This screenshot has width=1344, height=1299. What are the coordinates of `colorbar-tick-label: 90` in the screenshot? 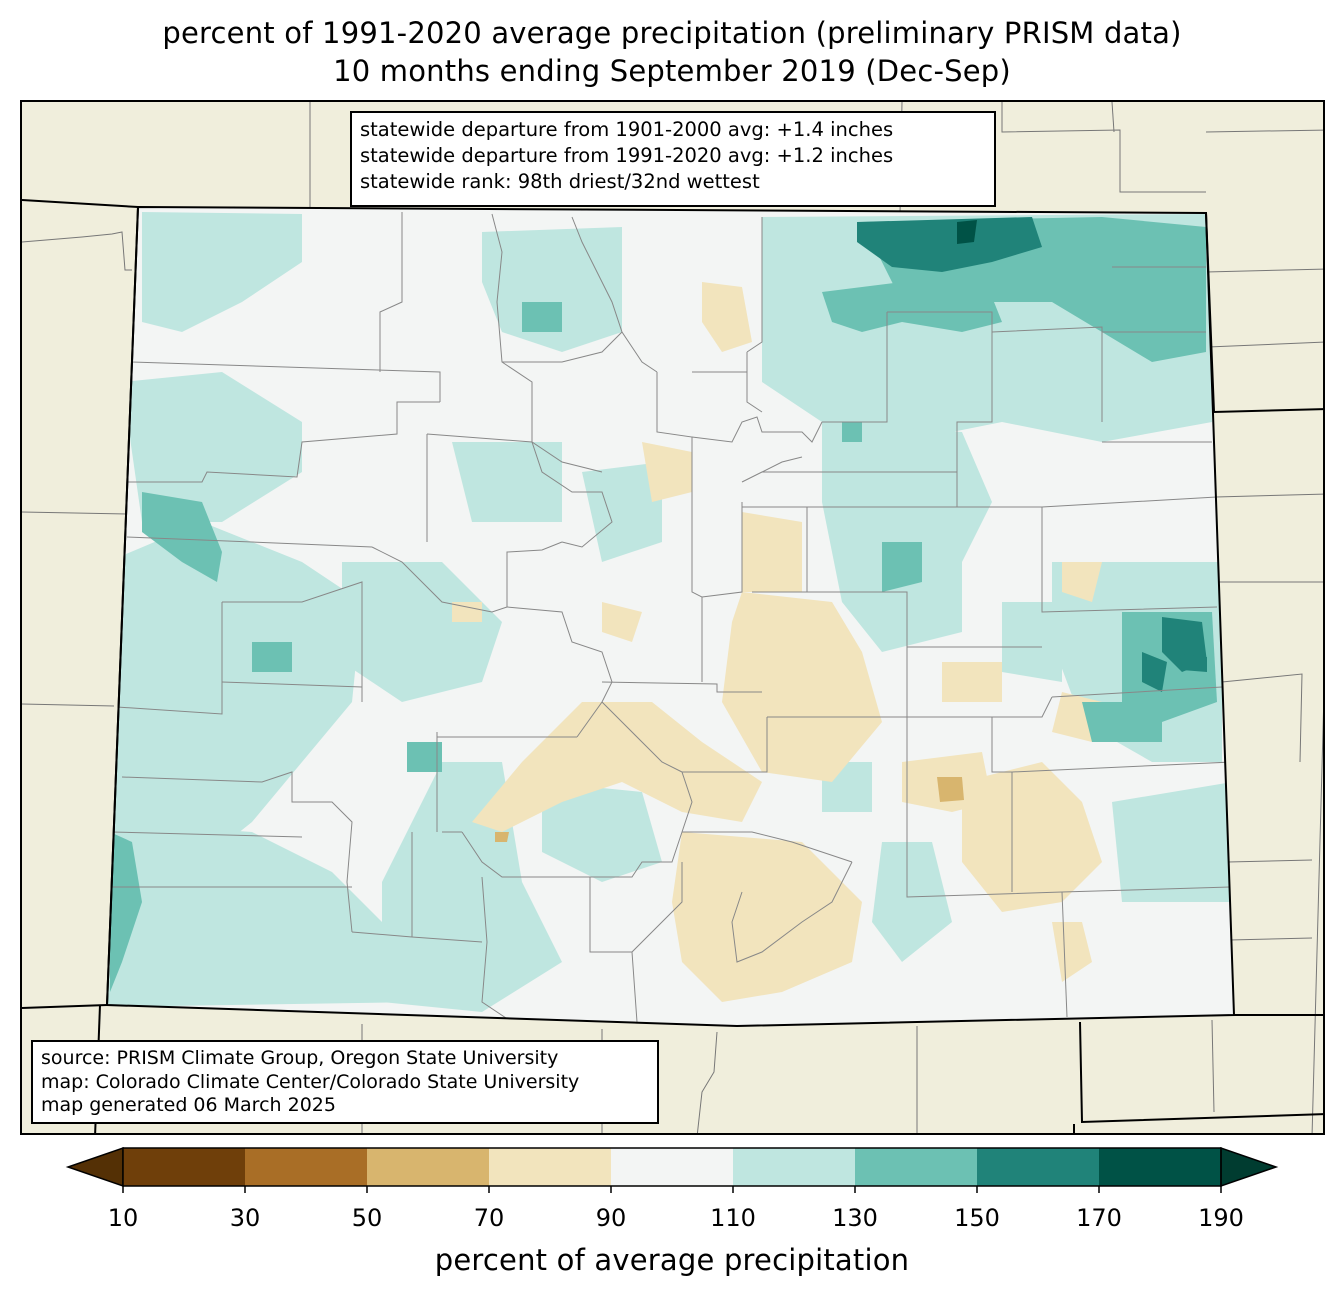 It's located at (611, 1218).